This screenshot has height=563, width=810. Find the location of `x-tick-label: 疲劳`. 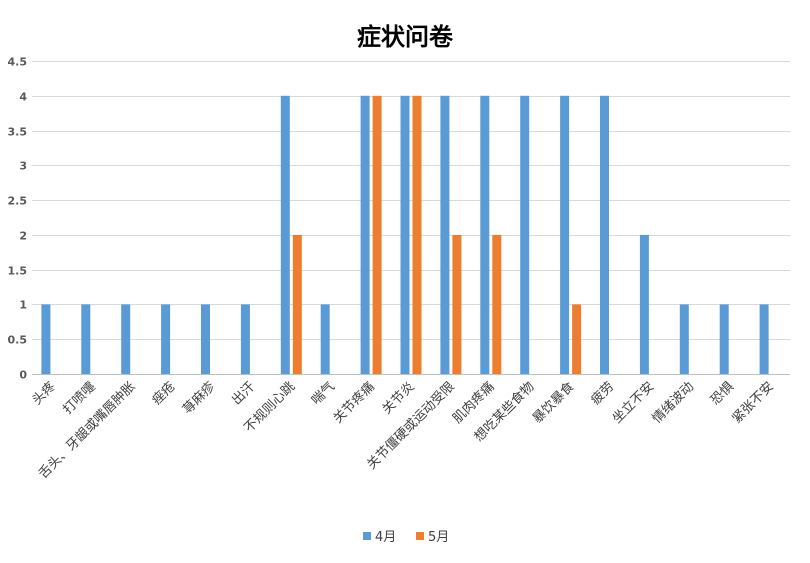

x-tick-label: 疲劳 is located at coordinates (603, 394).